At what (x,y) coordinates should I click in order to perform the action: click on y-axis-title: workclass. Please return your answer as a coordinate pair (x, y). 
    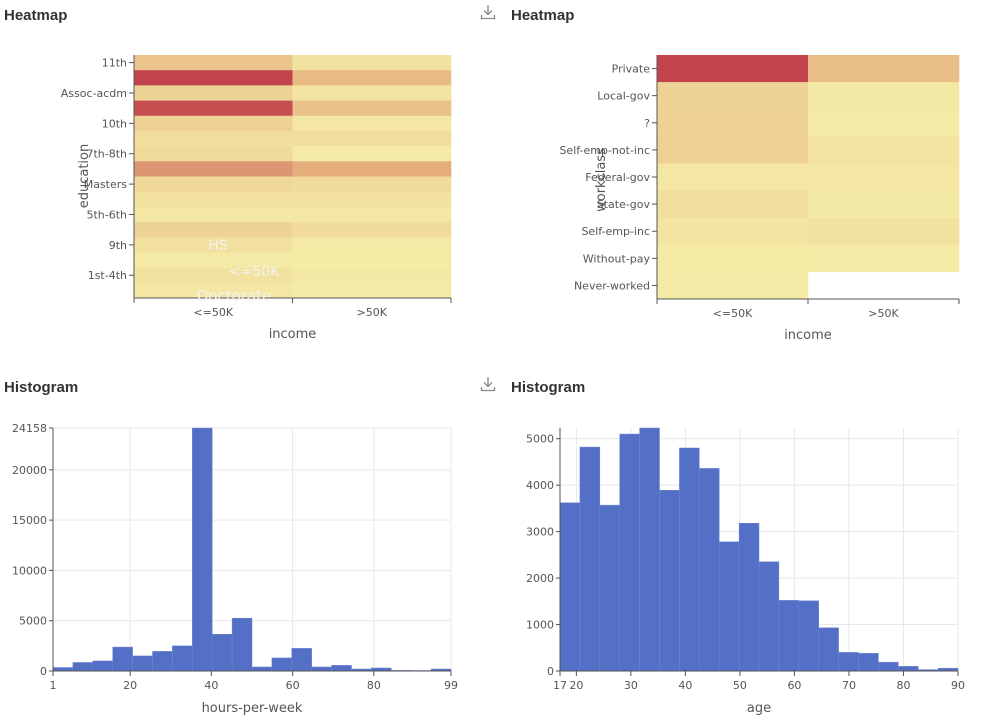
    Looking at the image, I should click on (601, 180).